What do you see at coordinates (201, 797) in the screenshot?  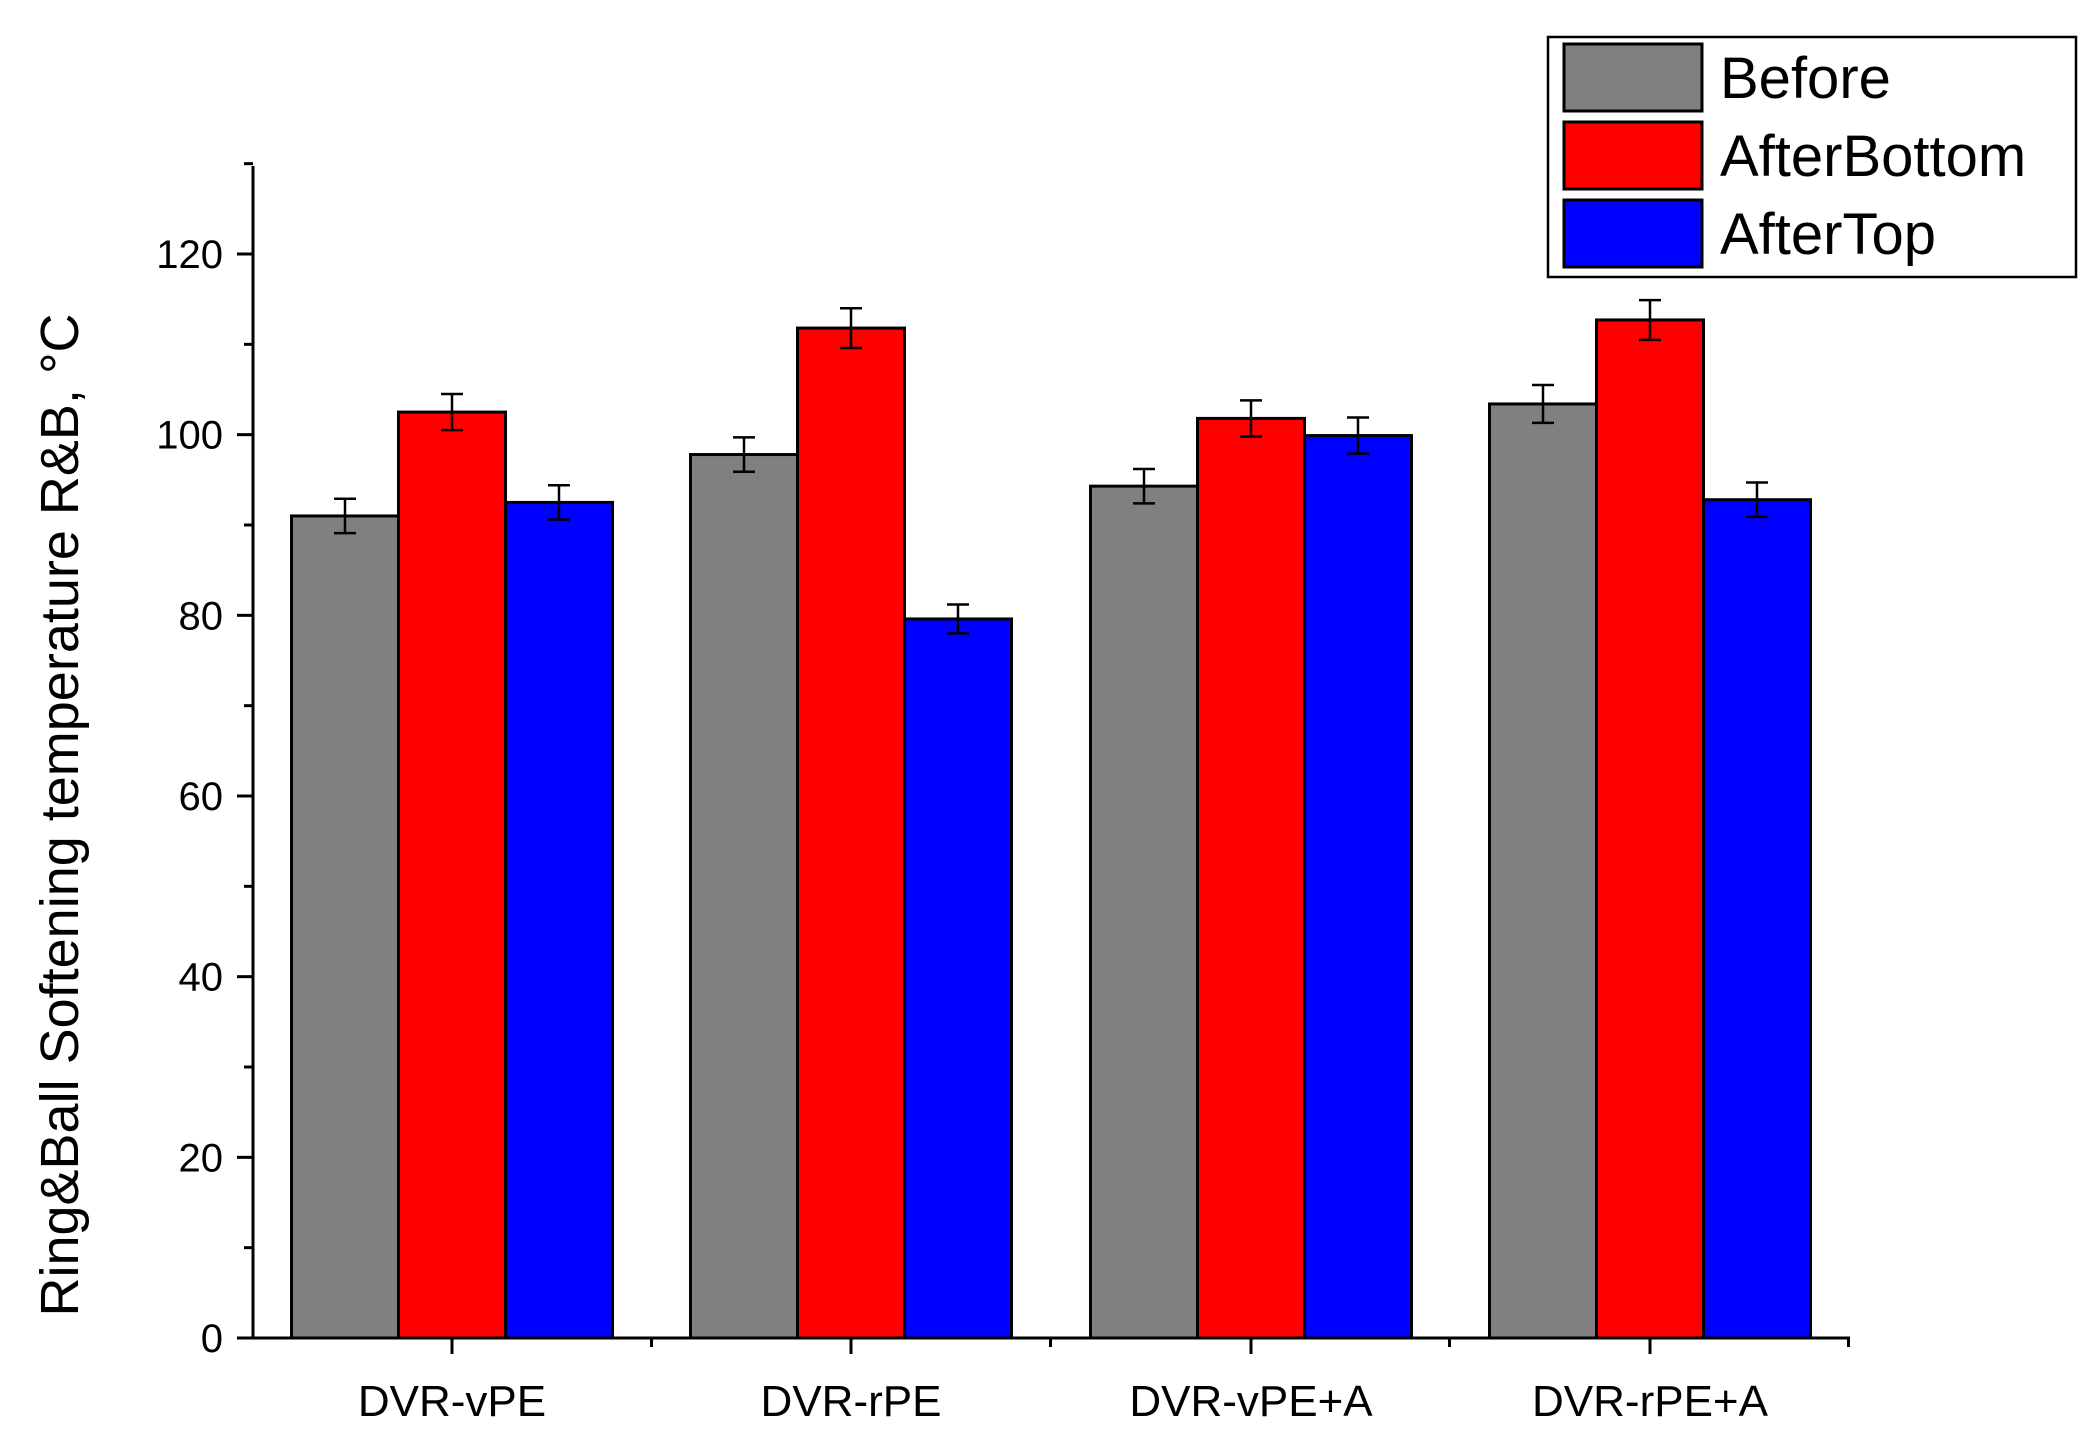 I see `y-tick-label: 60` at bounding box center [201, 797].